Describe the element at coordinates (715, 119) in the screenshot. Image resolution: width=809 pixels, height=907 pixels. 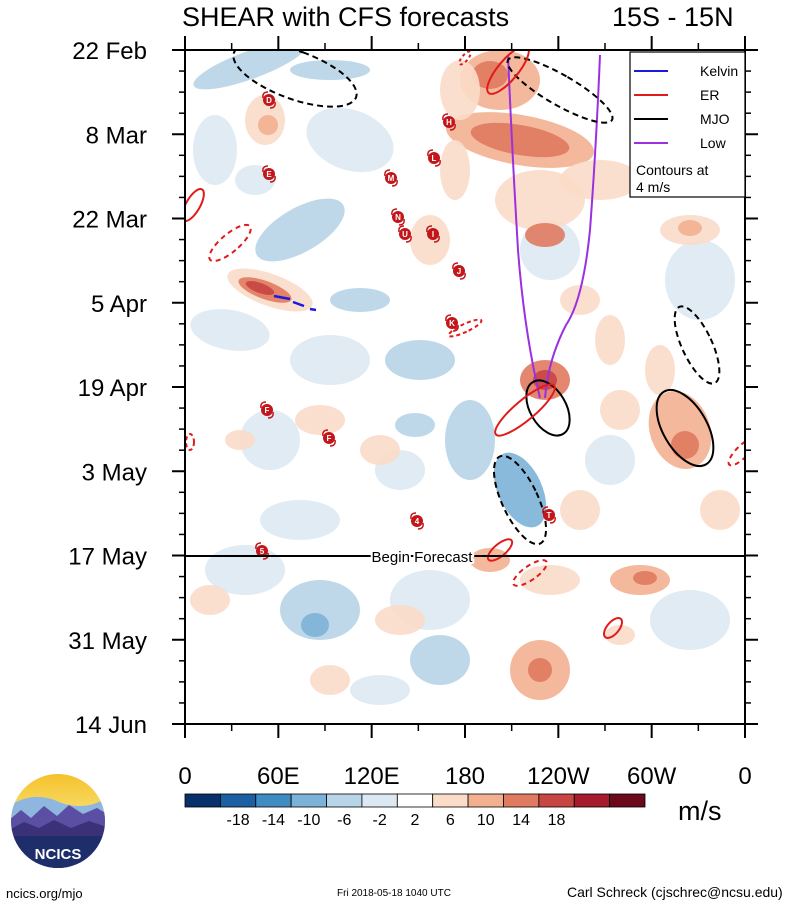
I see `legend-label-mjo: MJO` at that location.